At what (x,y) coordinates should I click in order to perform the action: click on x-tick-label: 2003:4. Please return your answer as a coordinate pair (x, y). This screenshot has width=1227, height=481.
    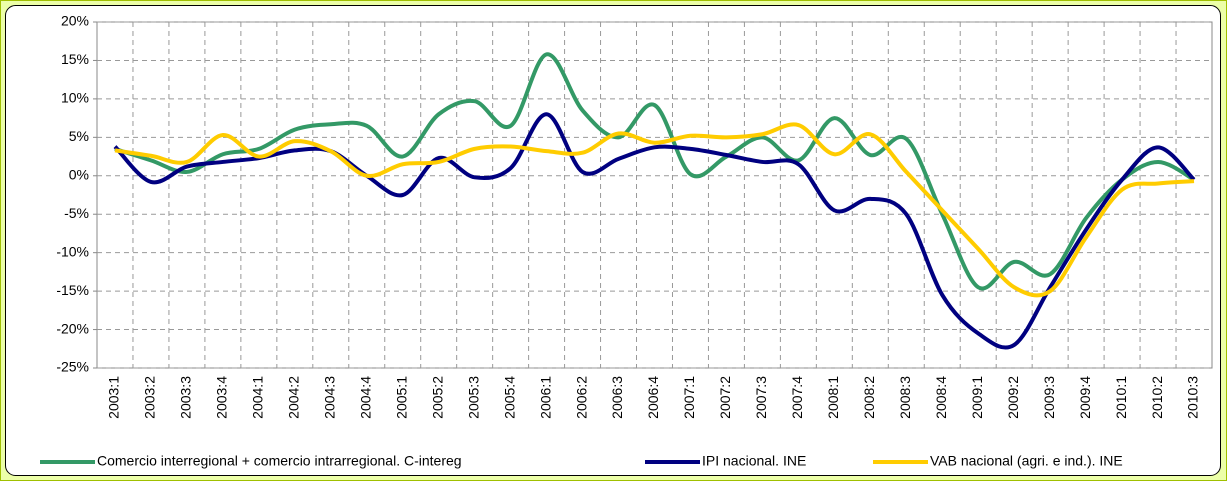
    Looking at the image, I should click on (222, 397).